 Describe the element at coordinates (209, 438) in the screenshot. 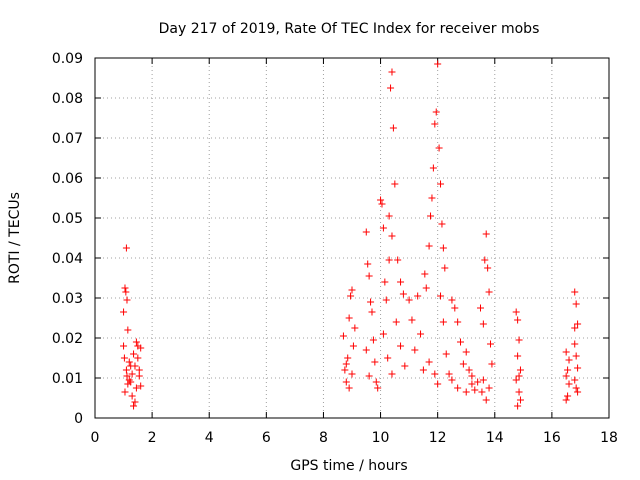

I see `x-tick-label: 4` at that location.